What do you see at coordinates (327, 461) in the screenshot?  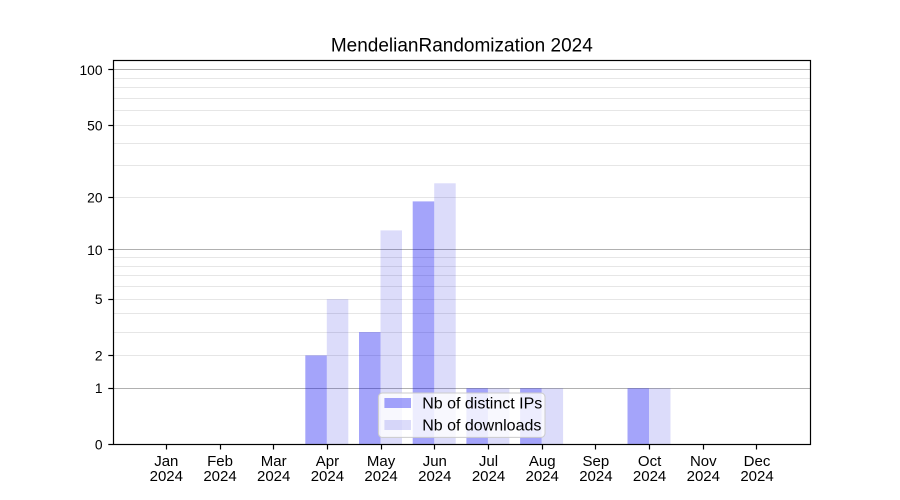 I see `svg-text: Apr` at bounding box center [327, 461].